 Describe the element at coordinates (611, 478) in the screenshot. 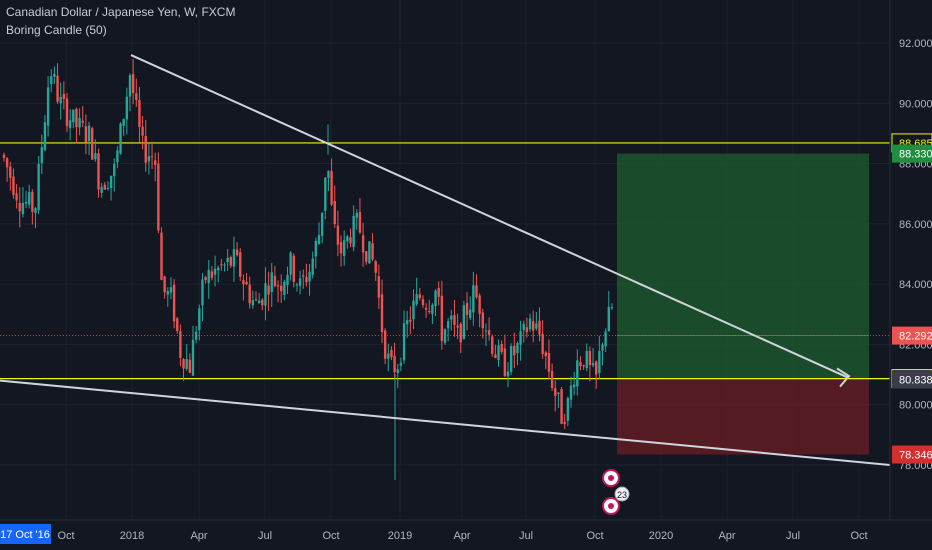

I see `event-marker-dot` at that location.